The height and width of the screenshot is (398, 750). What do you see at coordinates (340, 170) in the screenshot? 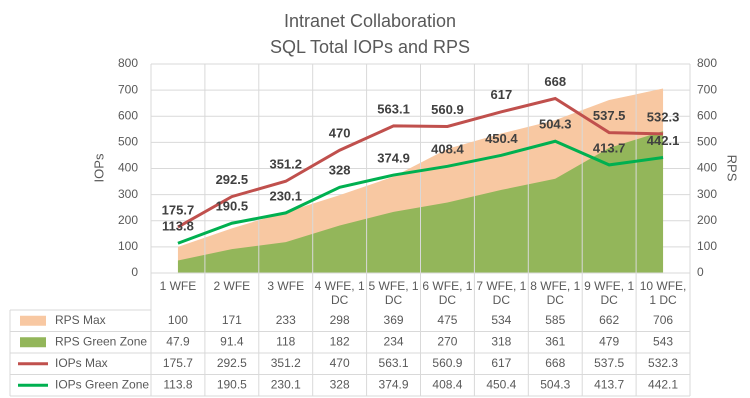
I see `data-label: 328` at bounding box center [340, 170].